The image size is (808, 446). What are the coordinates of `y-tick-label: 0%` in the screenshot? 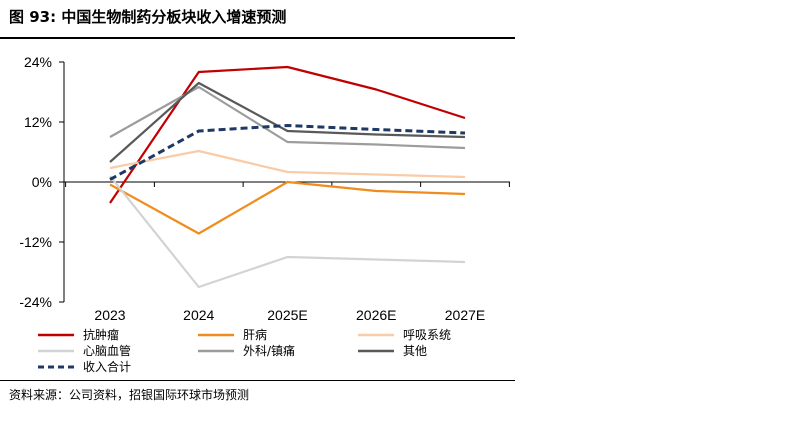 It's located at (42, 182).